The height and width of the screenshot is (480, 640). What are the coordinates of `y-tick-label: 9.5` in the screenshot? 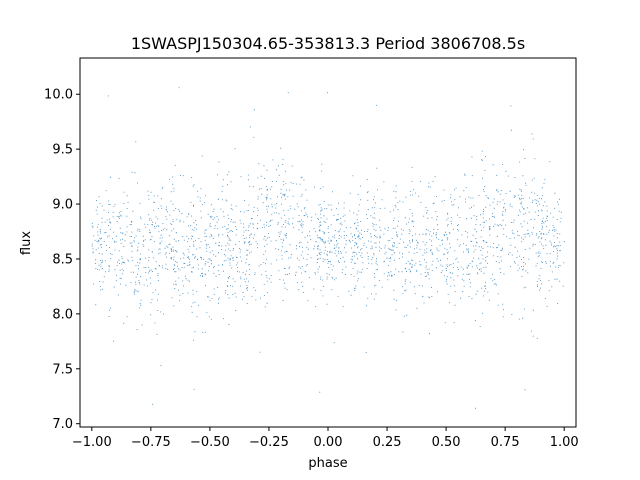 It's located at (62, 150).